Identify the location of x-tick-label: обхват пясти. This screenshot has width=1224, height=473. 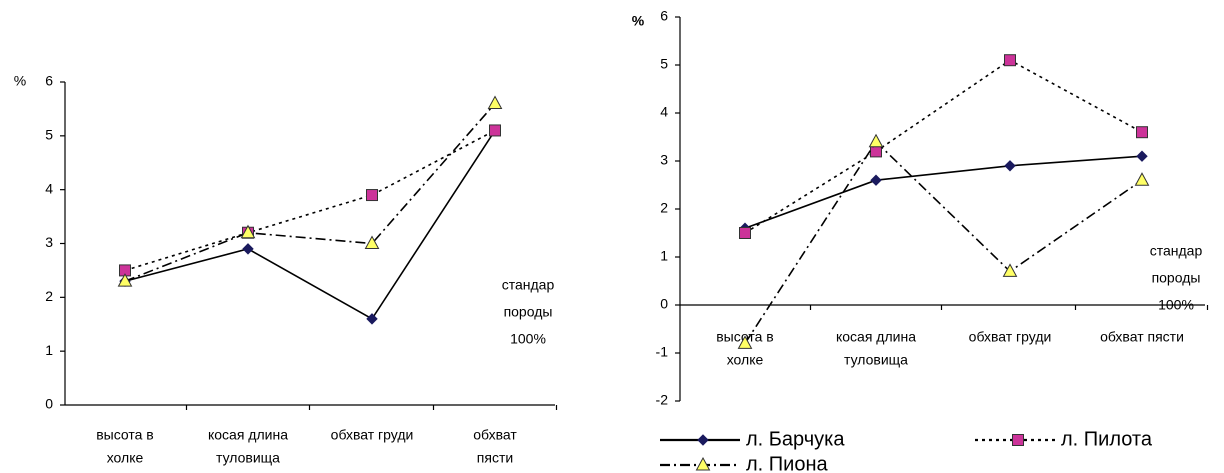
(1142, 337).